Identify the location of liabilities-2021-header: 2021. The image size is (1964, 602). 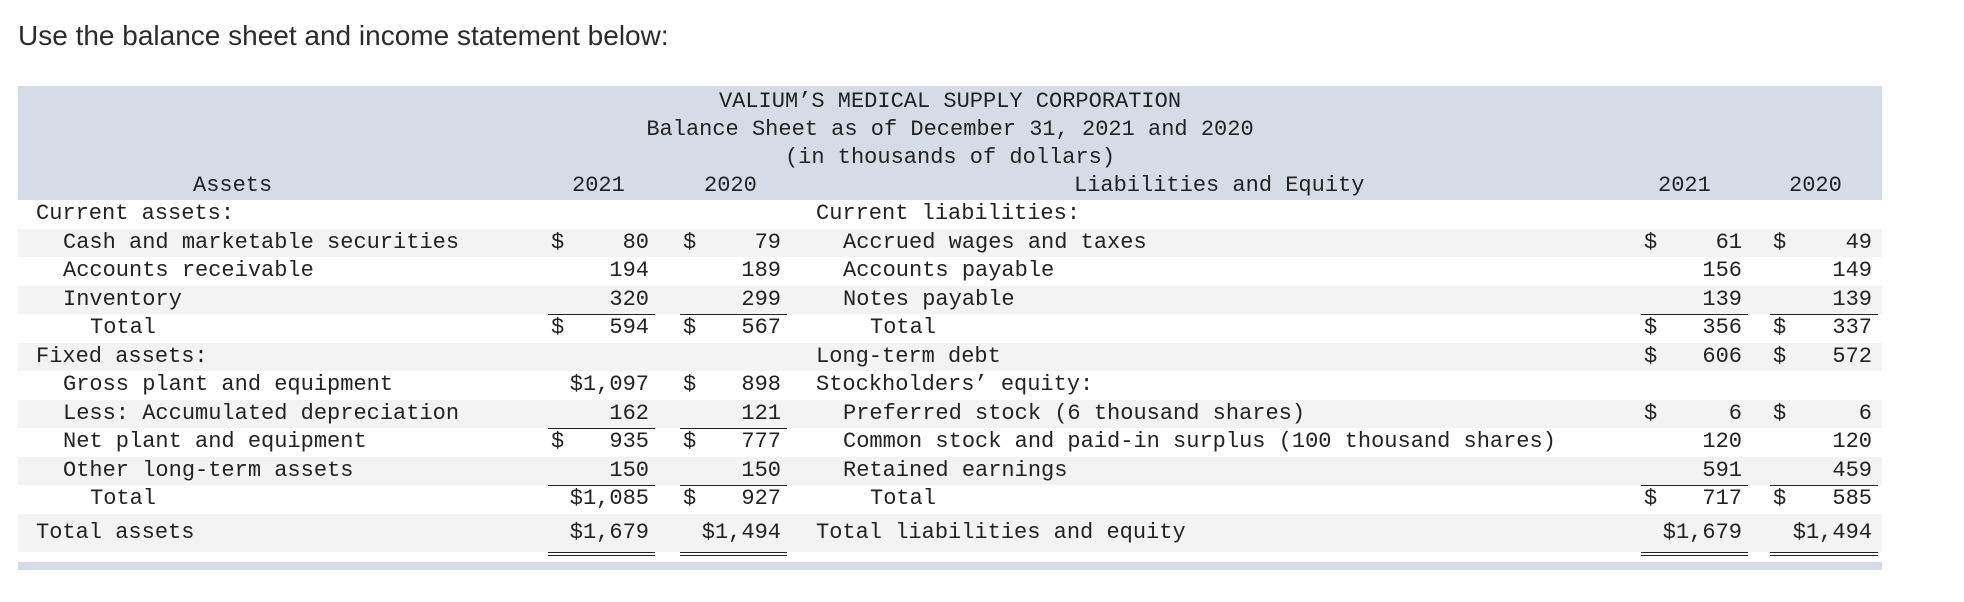
(1684, 185).